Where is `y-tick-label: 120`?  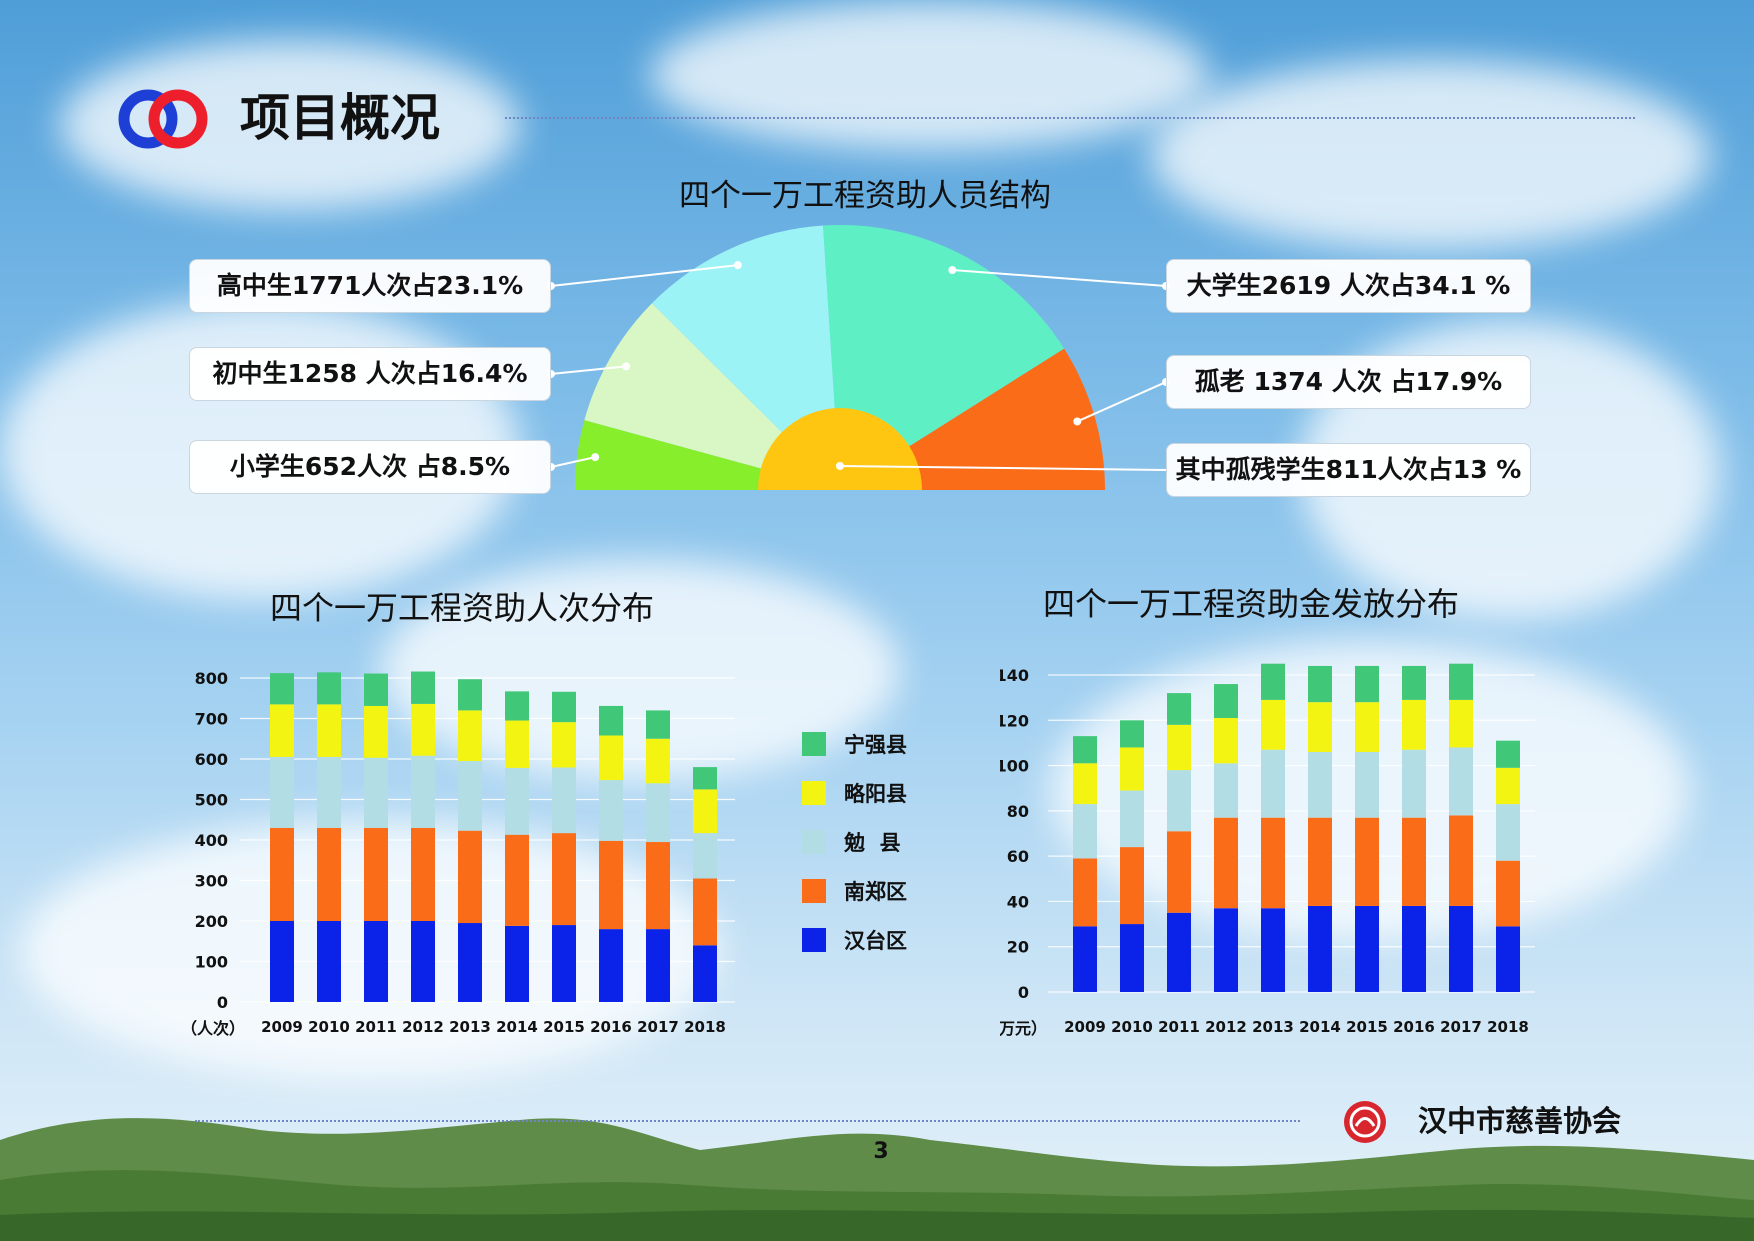
y-tick-label: 120 is located at coordinates (1014, 720).